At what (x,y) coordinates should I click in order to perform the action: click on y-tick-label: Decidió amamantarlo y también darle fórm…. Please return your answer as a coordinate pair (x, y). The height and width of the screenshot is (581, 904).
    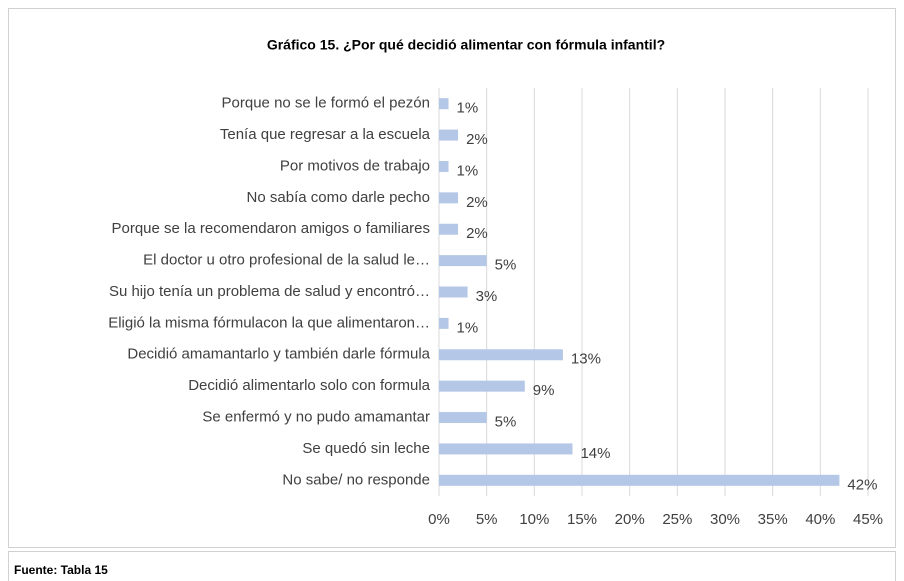
    Looking at the image, I should click on (278, 354).